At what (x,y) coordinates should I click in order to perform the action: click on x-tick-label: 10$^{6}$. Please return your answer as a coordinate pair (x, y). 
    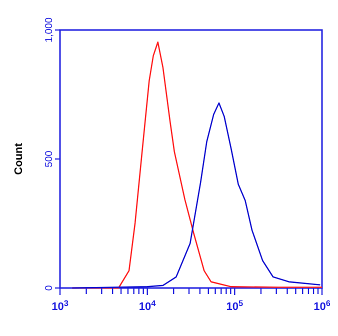
    Looking at the image, I should click on (322, 305).